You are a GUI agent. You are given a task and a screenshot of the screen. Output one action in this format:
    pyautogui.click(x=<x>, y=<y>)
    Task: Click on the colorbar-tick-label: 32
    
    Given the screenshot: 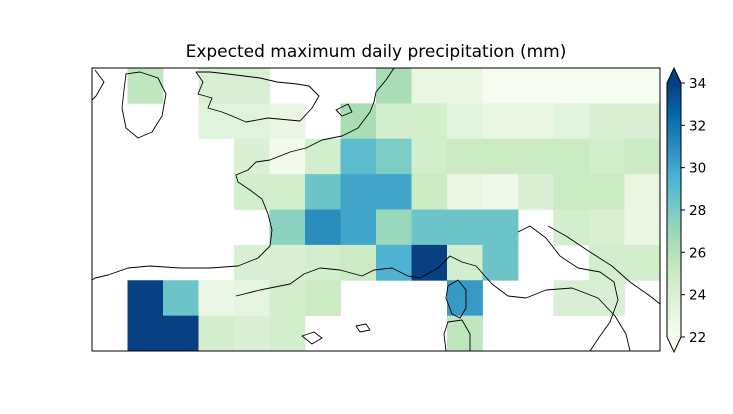 What is the action you would take?
    pyautogui.click(x=697, y=126)
    